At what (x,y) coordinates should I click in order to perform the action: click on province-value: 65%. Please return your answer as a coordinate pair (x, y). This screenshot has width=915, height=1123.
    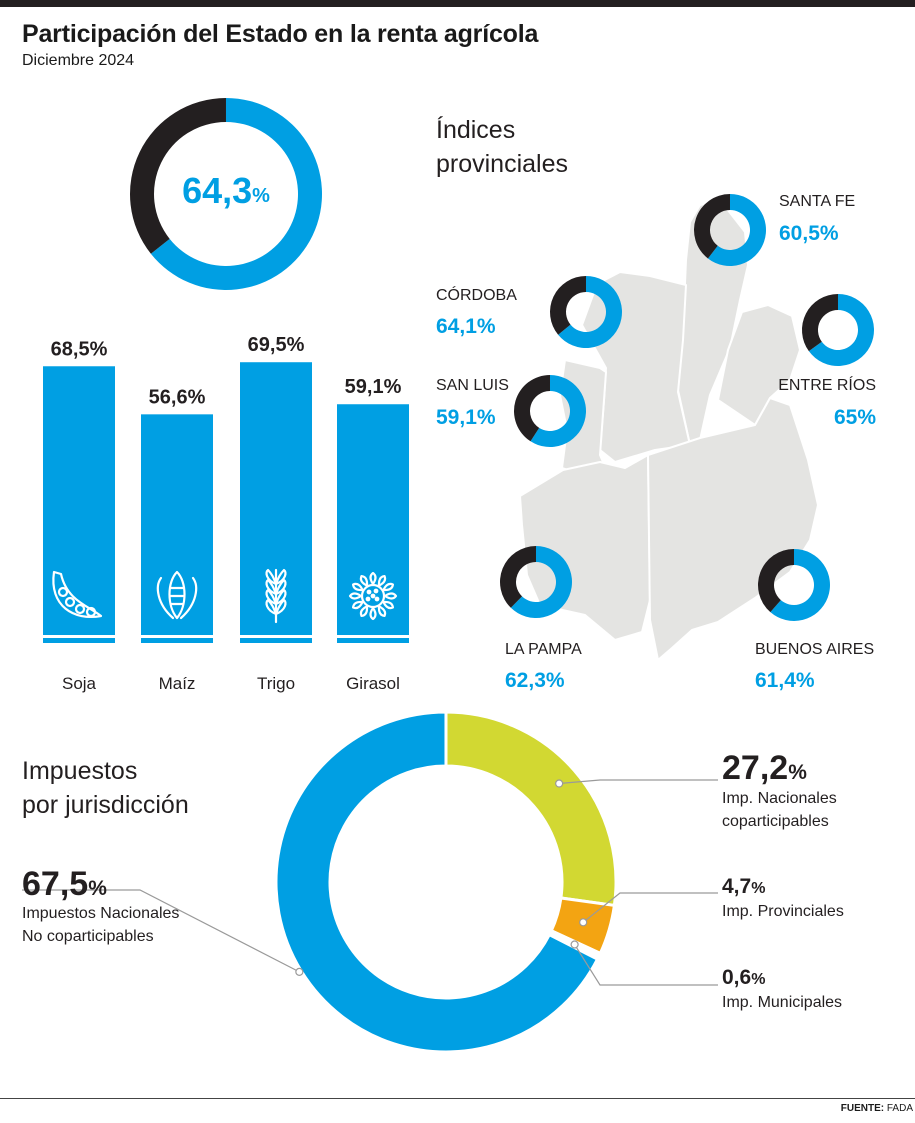
    Looking at the image, I should click on (855, 417).